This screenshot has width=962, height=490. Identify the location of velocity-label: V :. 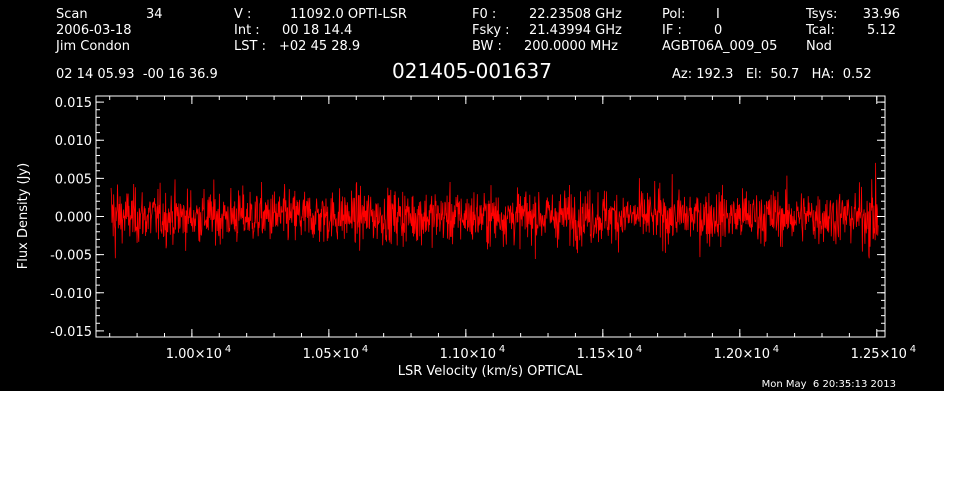
(242, 14).